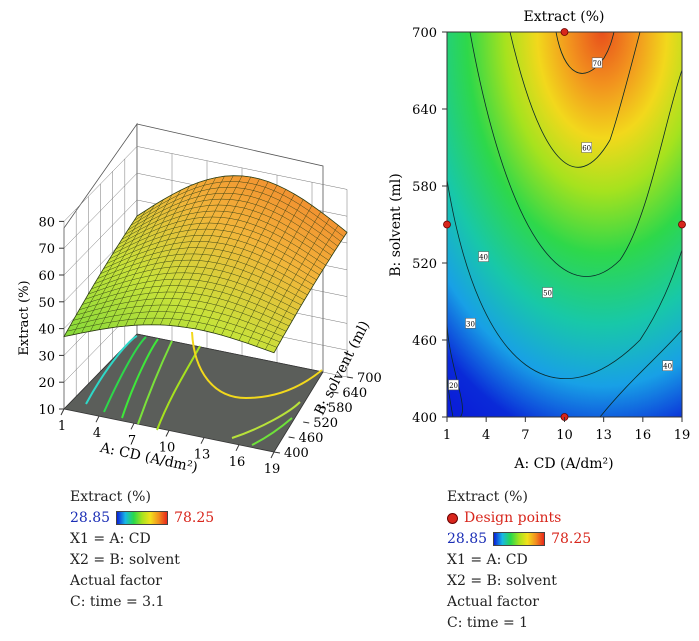 This screenshot has width=699, height=641. I want to click on y-tick-label-2d: 580, so click(424, 187).